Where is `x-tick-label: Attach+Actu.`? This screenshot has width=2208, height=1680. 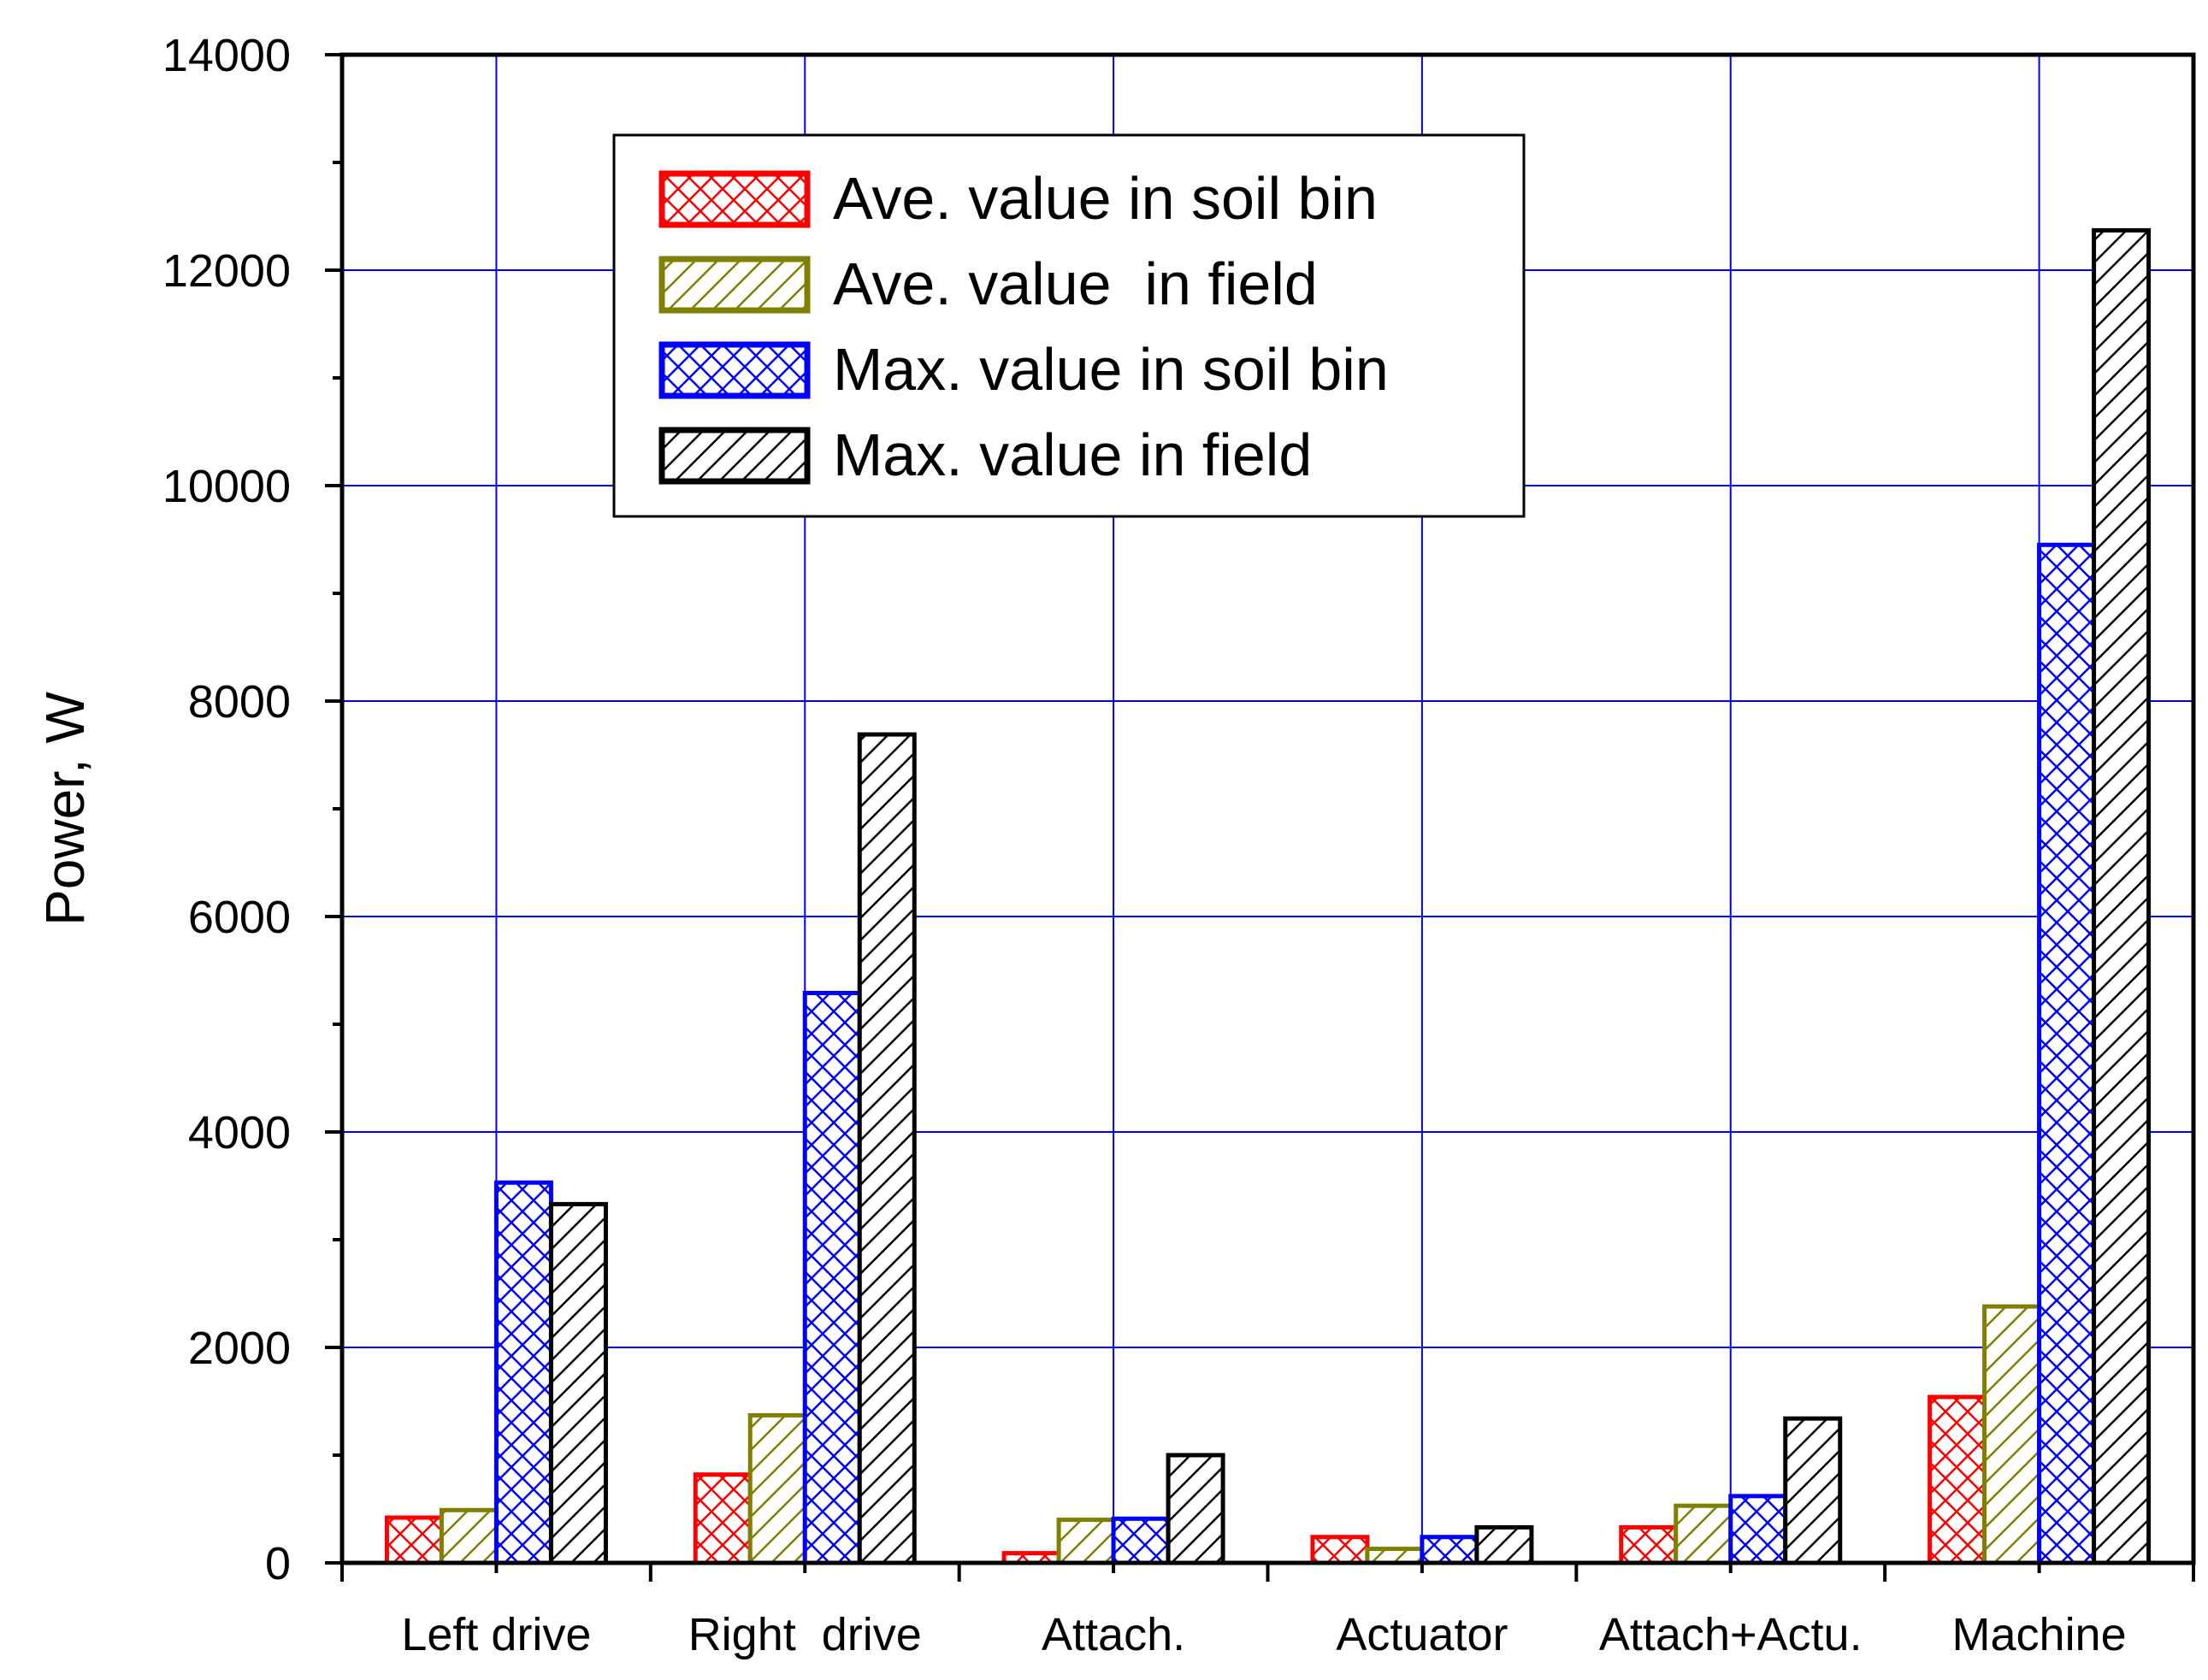
x-tick-label: Attach+Actu. is located at coordinates (1731, 1634).